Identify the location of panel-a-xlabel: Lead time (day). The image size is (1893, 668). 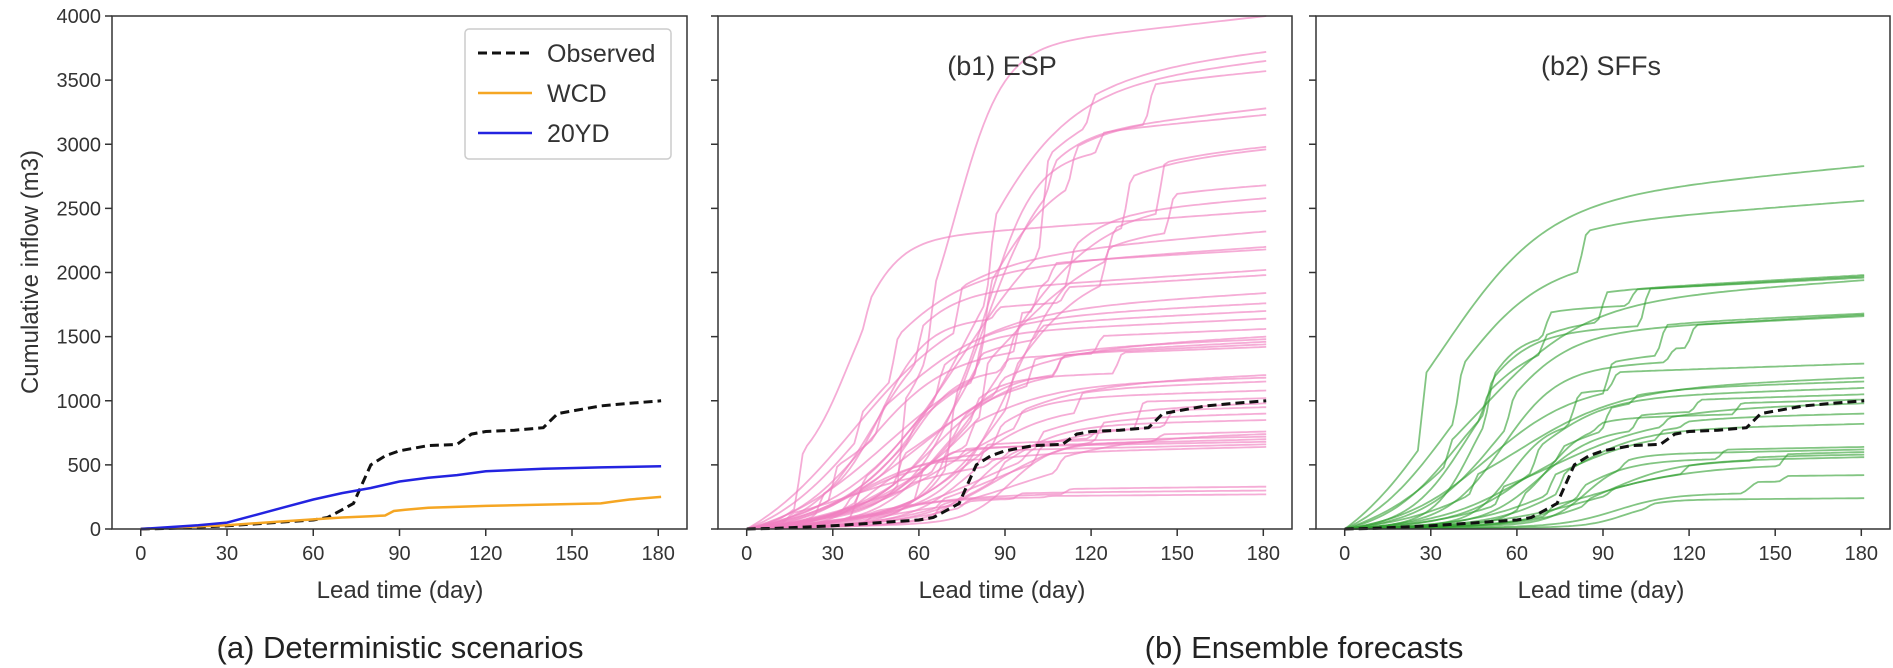
(400, 590).